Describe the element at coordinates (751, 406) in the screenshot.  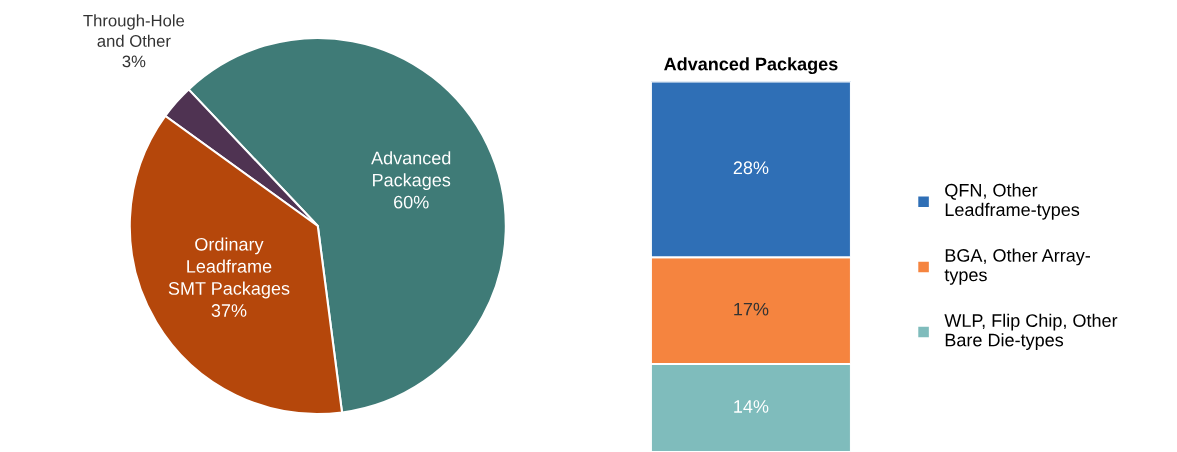
I see `data-label: 14%` at that location.